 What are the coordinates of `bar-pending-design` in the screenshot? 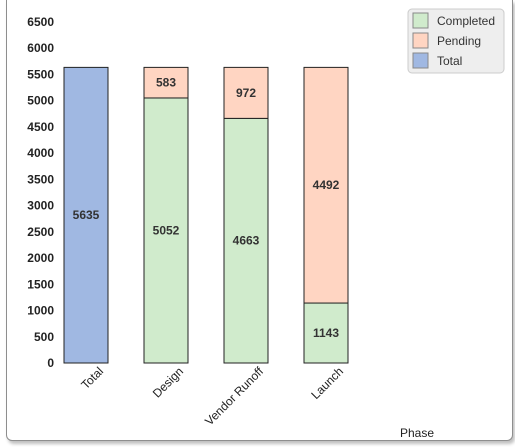 It's located at (166, 82).